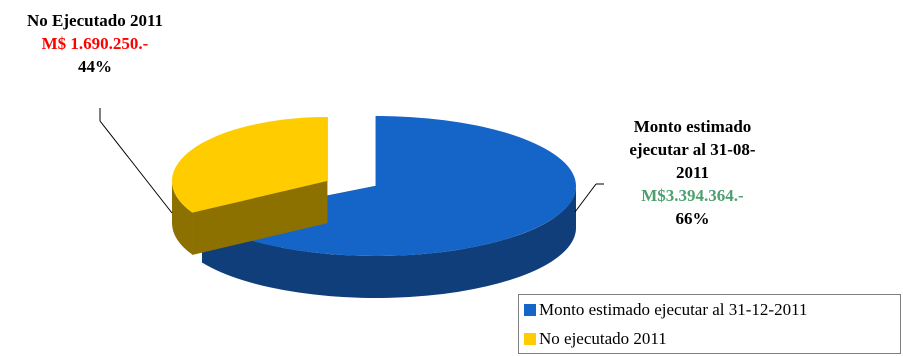 The height and width of the screenshot is (356, 903). Describe the element at coordinates (95, 66) in the screenshot. I see `label-percent: 44%` at that location.